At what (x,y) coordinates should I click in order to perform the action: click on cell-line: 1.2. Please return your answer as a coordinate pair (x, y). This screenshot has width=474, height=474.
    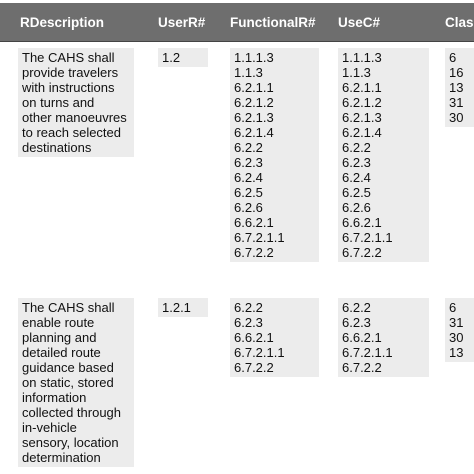
    Looking at the image, I should click on (171, 57).